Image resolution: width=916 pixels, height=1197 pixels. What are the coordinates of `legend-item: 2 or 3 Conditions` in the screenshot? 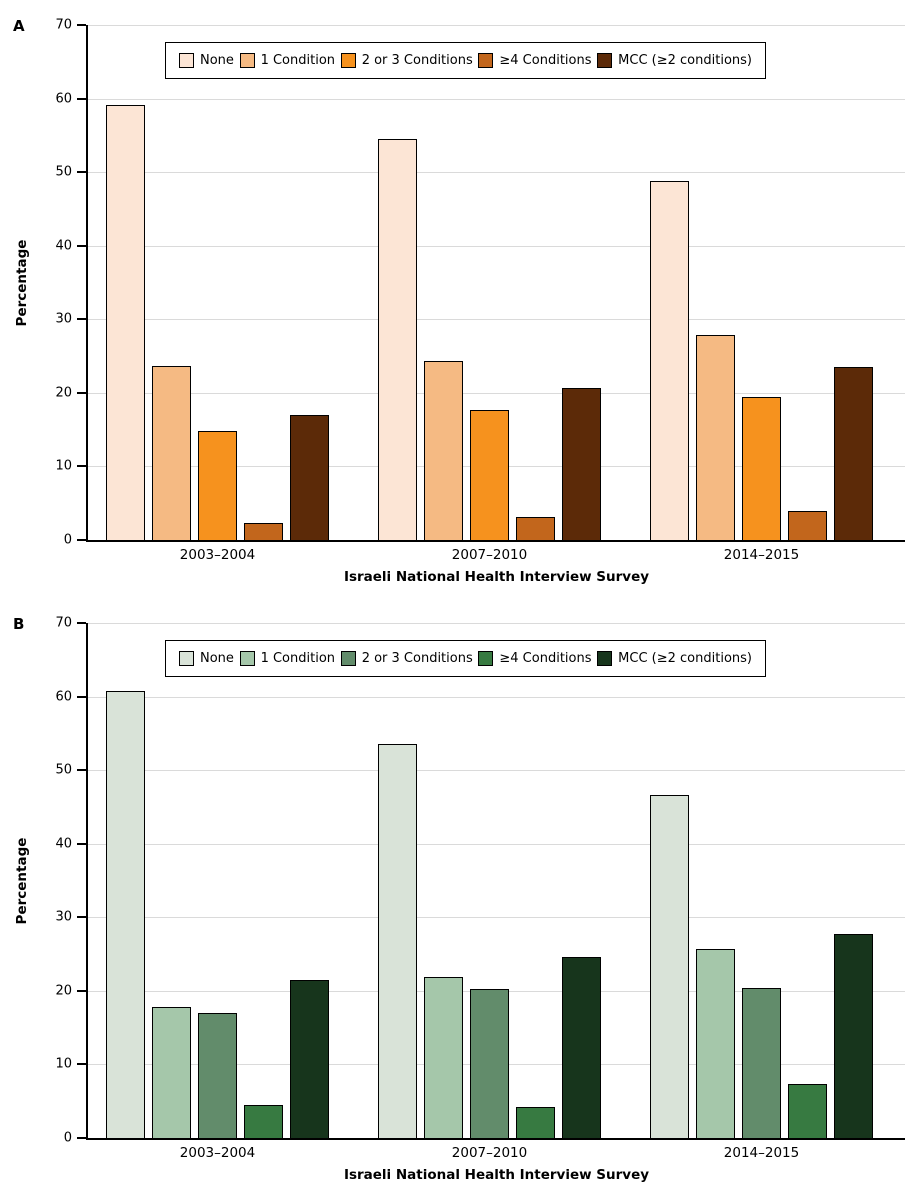 It's located at (406, 658).